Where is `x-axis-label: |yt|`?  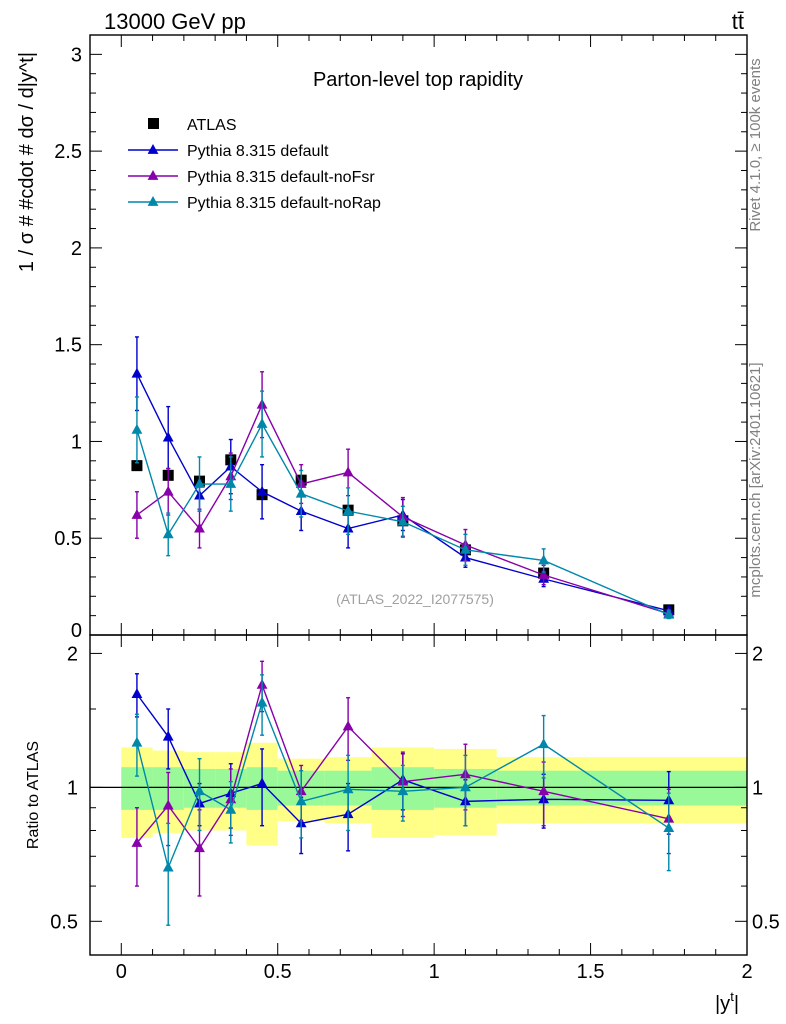
x-axis-label: |yt| is located at coordinates (727, 1002).